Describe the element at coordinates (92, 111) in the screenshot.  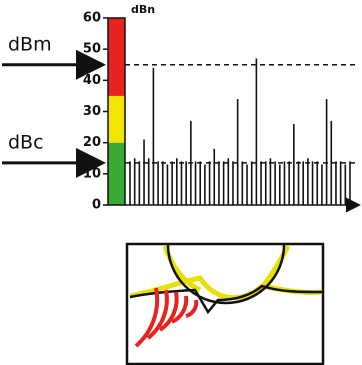
I see `y-tick-label: 30` at that location.